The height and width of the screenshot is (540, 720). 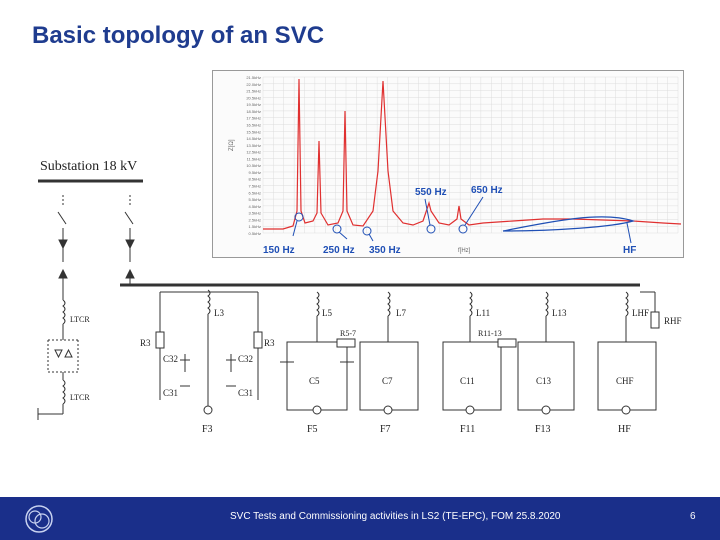 What do you see at coordinates (627, 304) in the screenshot?
I see `inductor-lhf` at bounding box center [627, 304].